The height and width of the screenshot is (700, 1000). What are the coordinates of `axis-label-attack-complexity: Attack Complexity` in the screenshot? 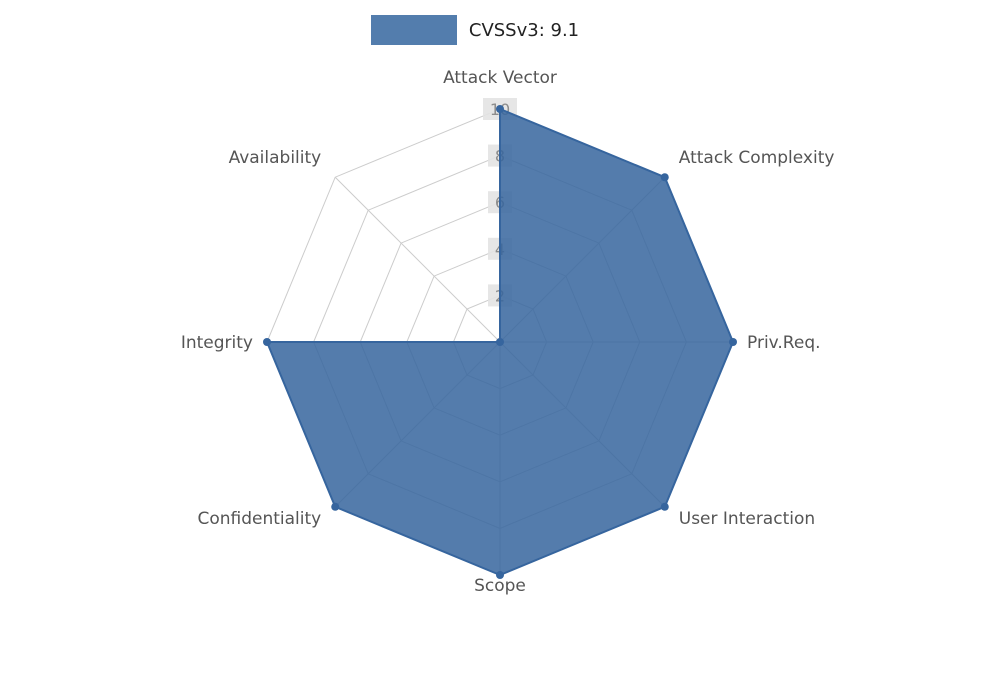 It's located at (757, 158).